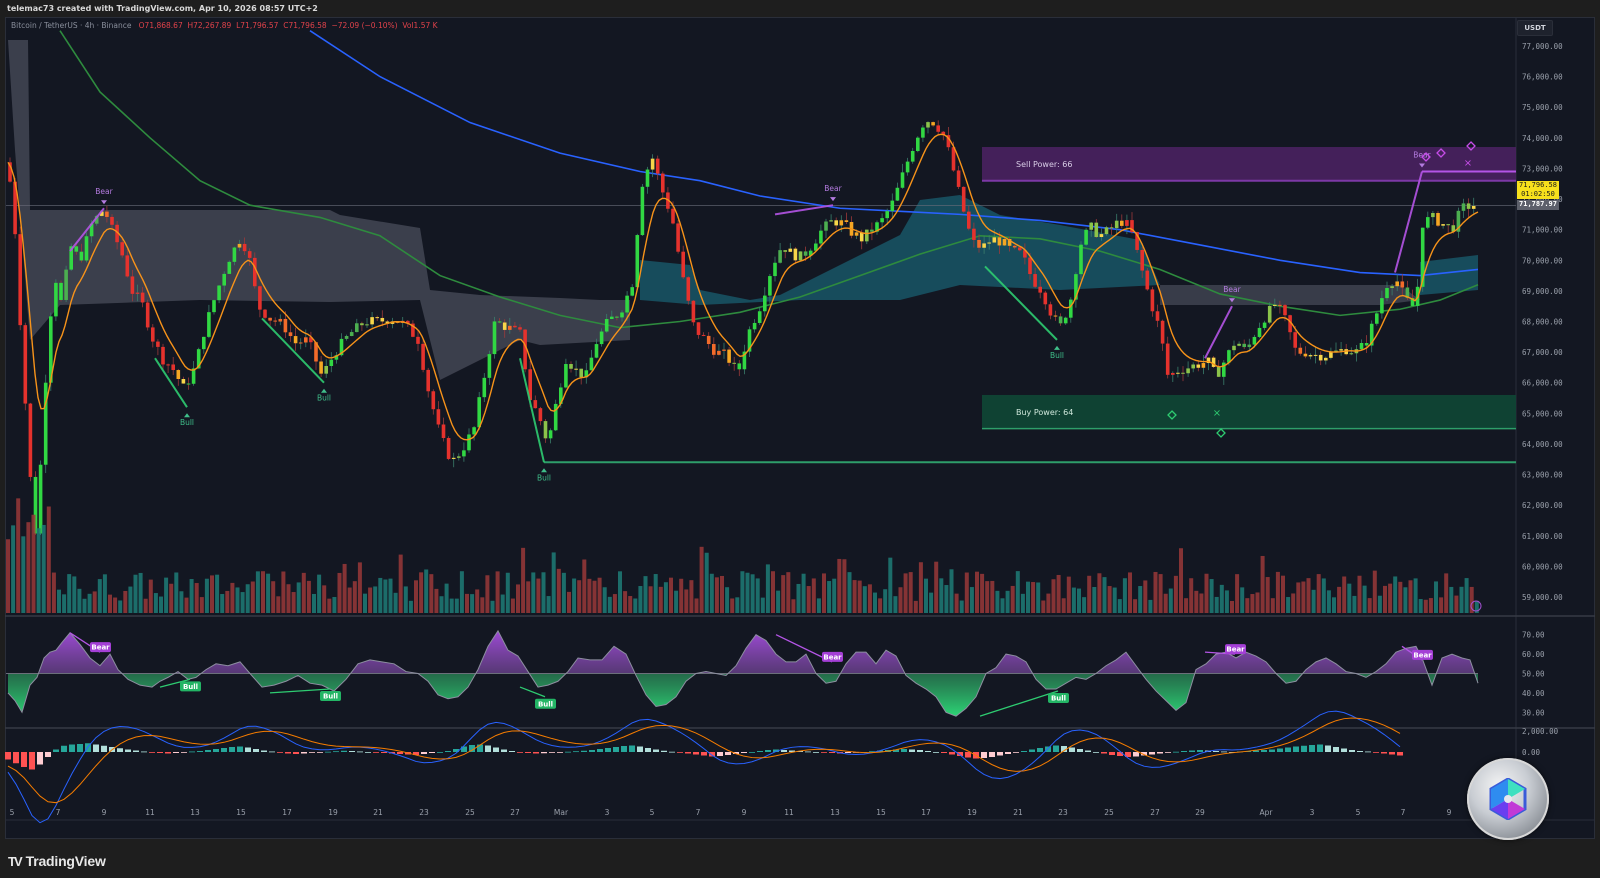  I want to click on secondary-price-tag: 71,787.97, so click(1538, 205).